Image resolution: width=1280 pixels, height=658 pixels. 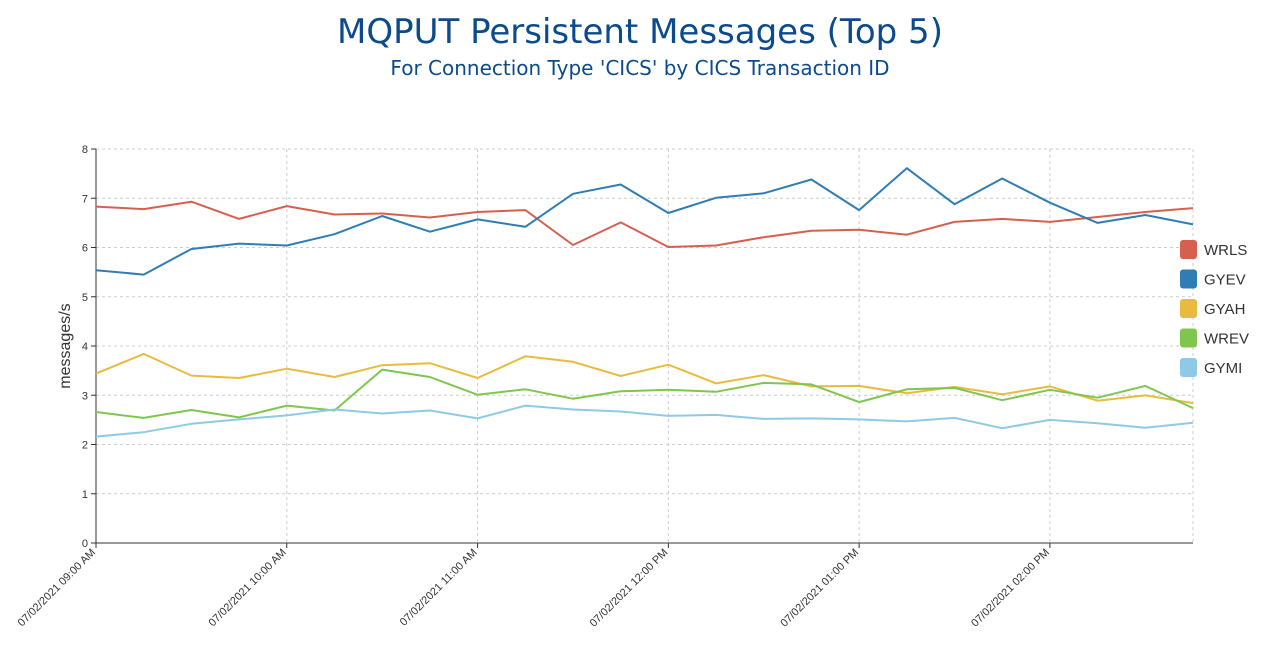 I want to click on legend-label: WRLS, so click(x=1225, y=250).